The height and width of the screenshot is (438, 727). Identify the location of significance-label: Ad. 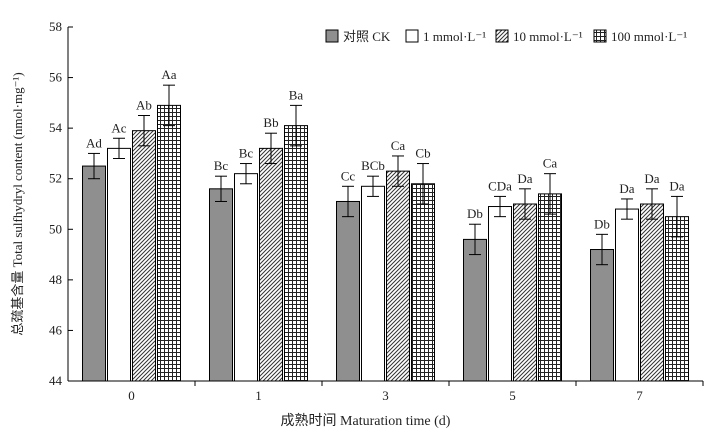
(94, 142).